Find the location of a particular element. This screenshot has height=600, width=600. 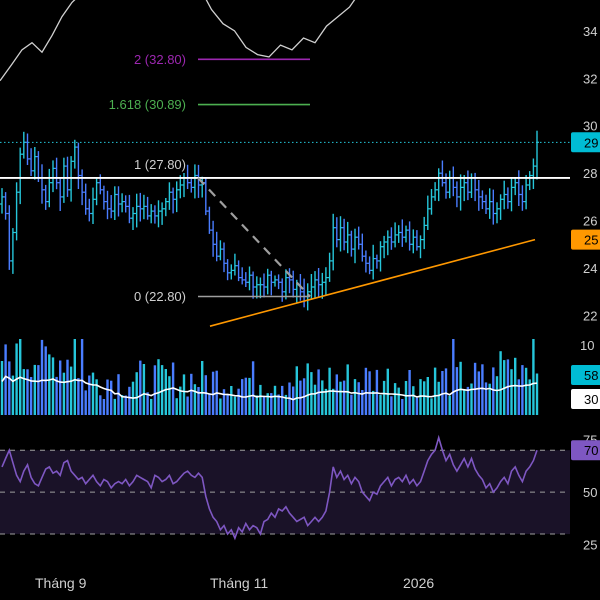

rsi-badge-label: 70 is located at coordinates (591, 450).